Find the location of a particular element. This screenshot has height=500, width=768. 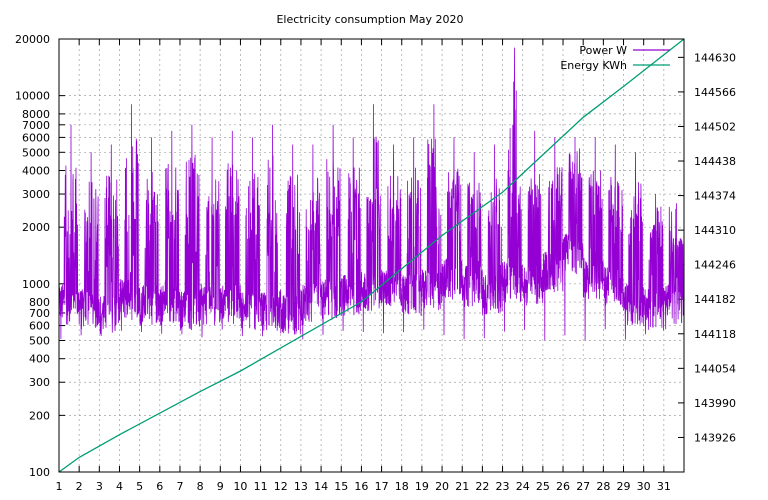

x-tick-label: 25 is located at coordinates (543, 486).